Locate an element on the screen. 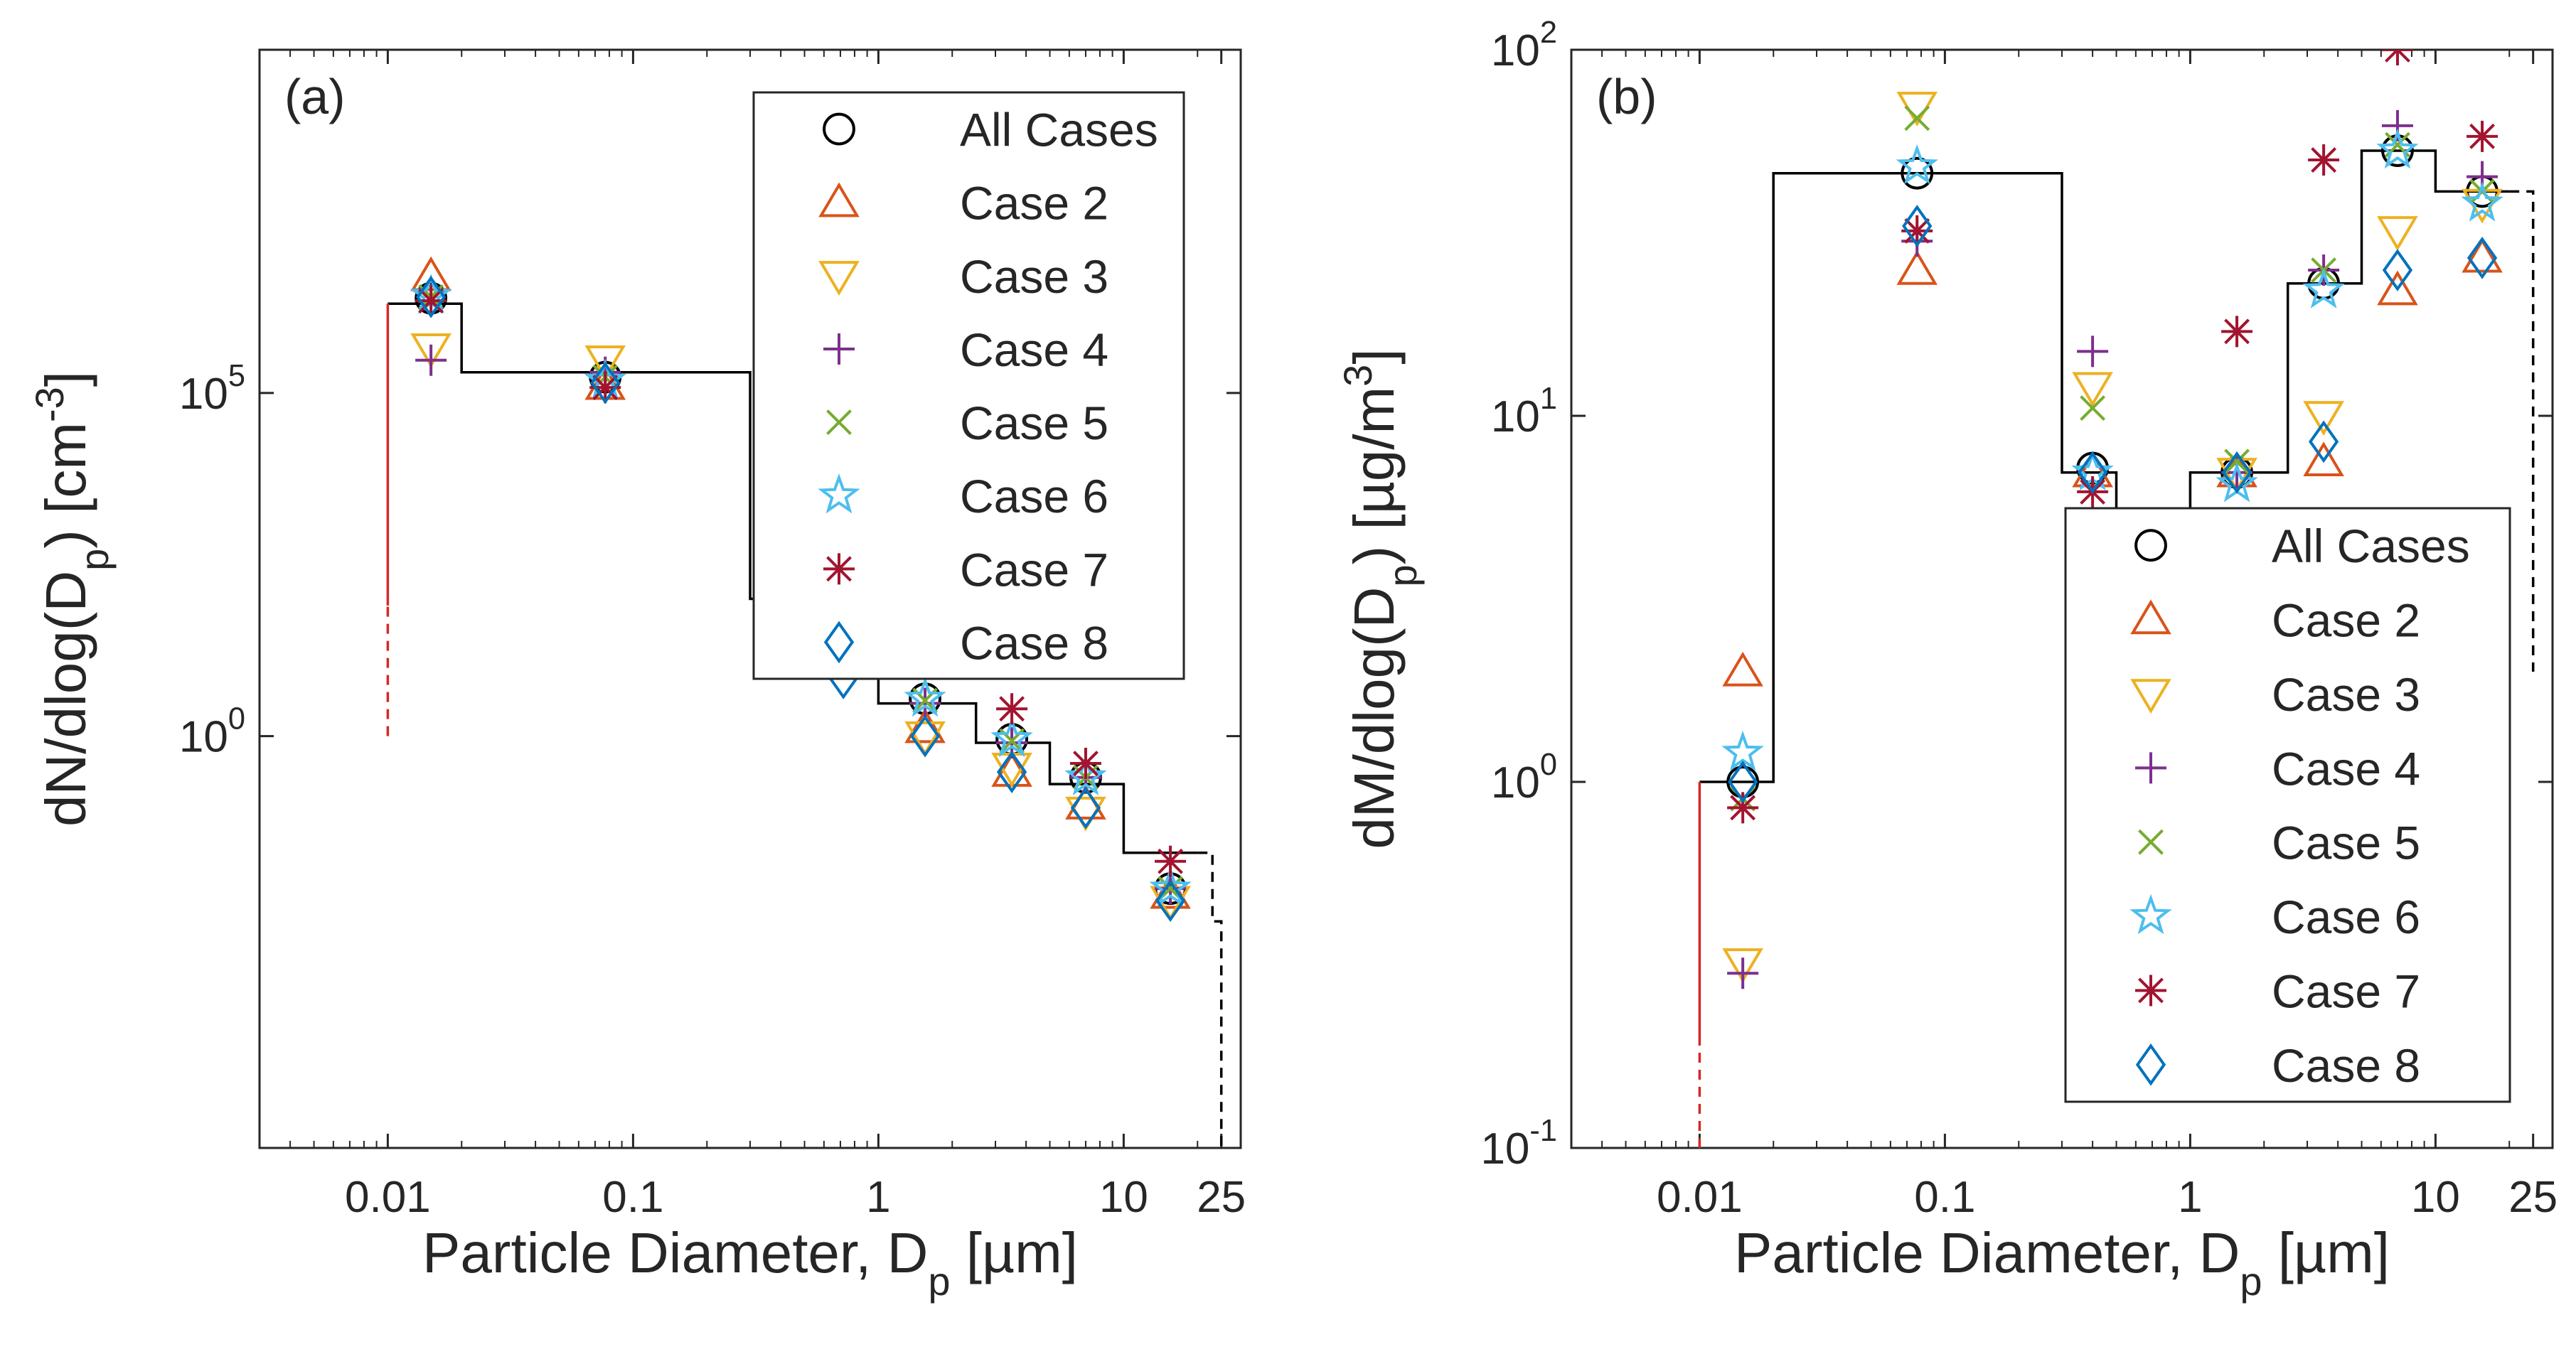  y-tick-label: 10⁻¹ is located at coordinates (1519, 1144).